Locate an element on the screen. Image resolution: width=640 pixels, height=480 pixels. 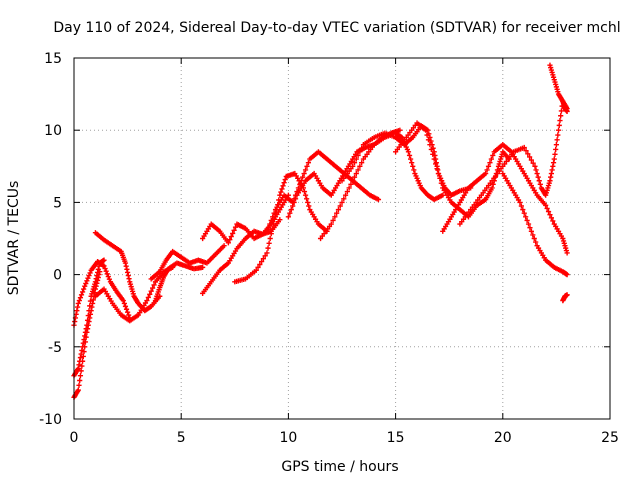
x-tick-label: 10 is located at coordinates (288, 438).